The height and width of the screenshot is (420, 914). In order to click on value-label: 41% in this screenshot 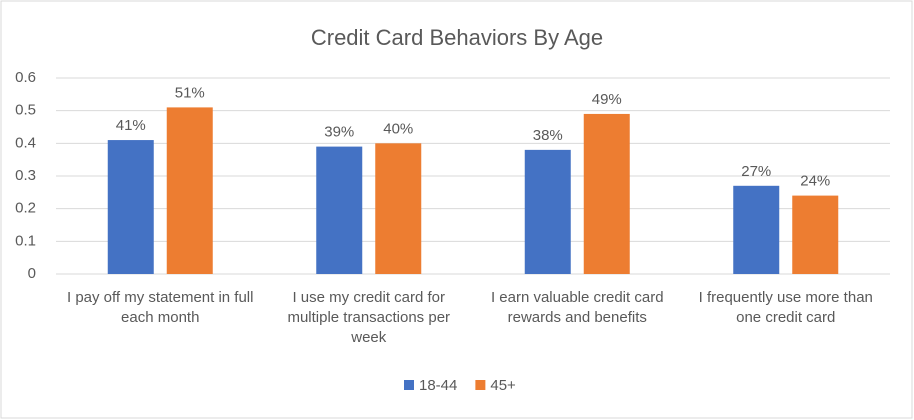, I will do `click(131, 125)`.